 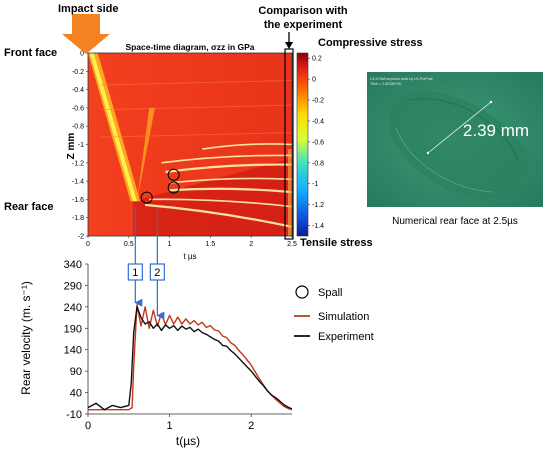 I want to click on line-y-axis: -10 40 90 140 190 240 290 340, so click(x=76, y=340).